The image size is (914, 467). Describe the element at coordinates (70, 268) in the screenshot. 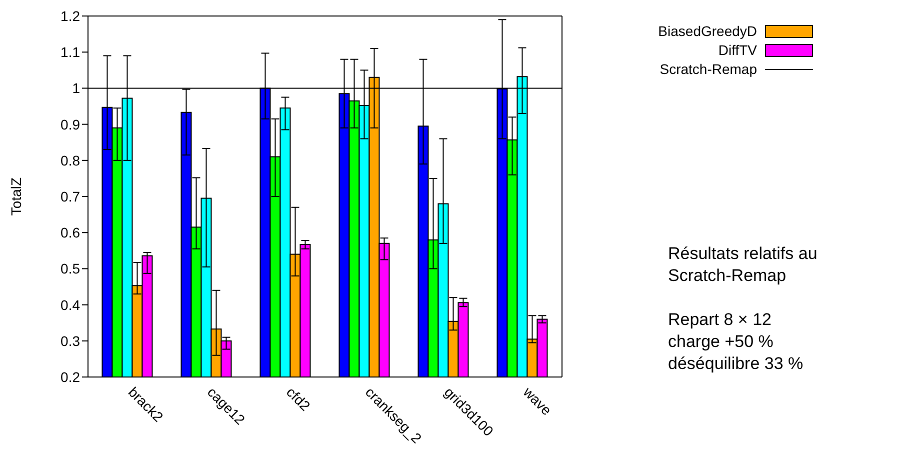

I see `y-tick-label: 0.5` at that location.